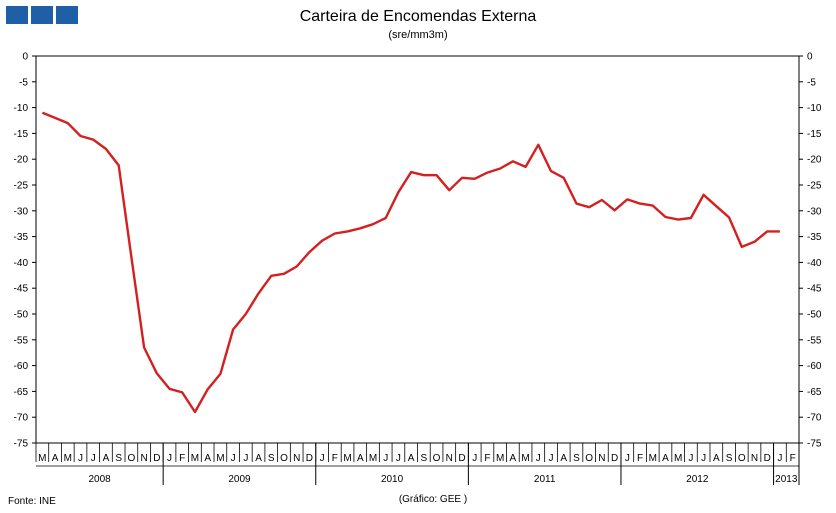  What do you see at coordinates (21, 134) in the screenshot?
I see `y-tick-label-left: -15` at bounding box center [21, 134].